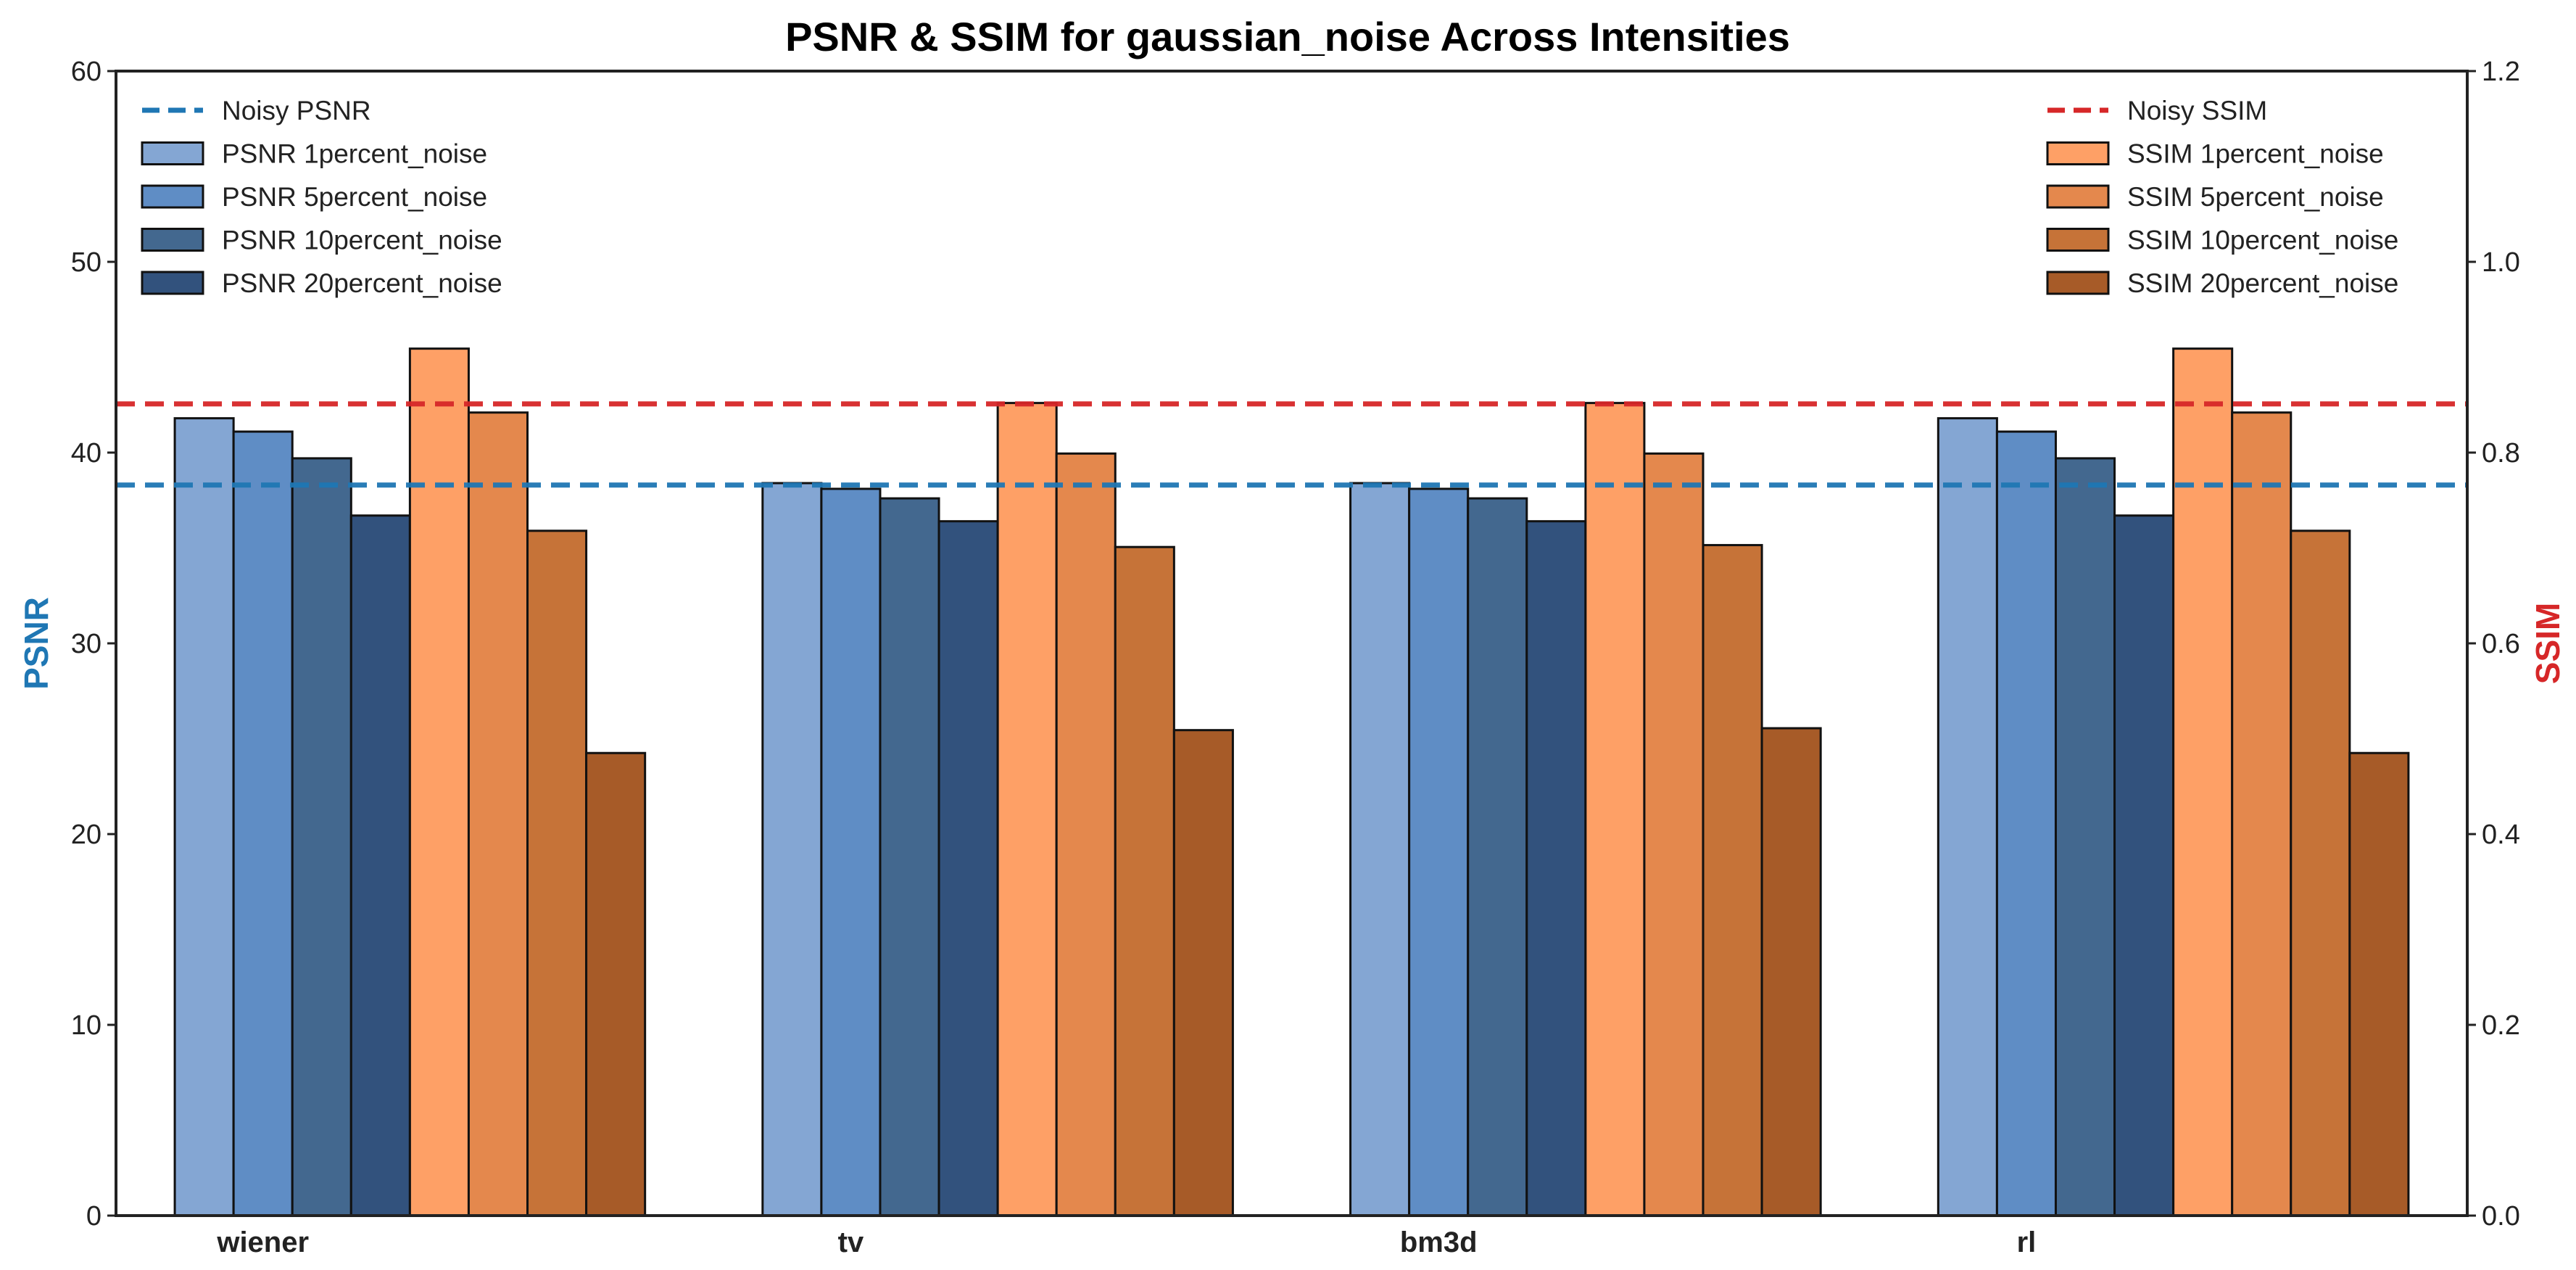 Image resolution: width=2576 pixels, height=1270 pixels. Describe the element at coordinates (2501, 262) in the screenshot. I see `right-tick-label: 1.0` at that location.